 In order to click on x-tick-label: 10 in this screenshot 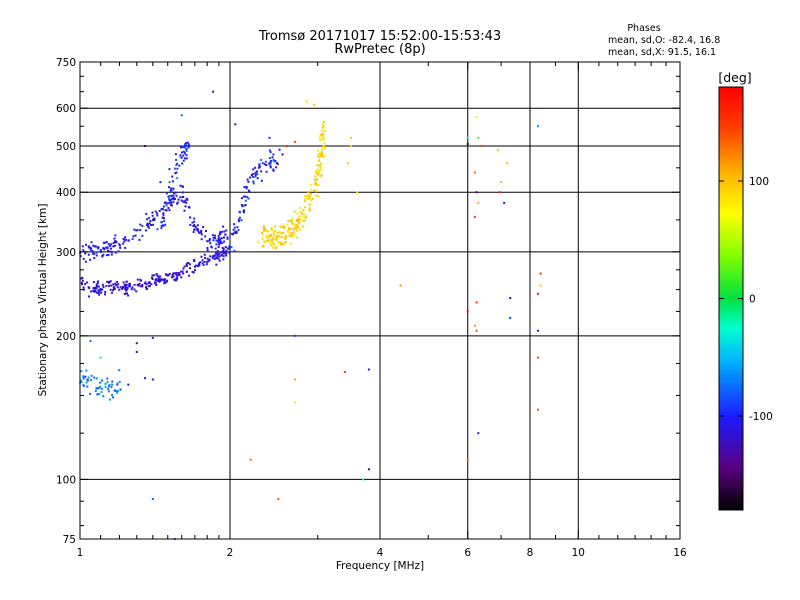, I will do `click(578, 553)`.